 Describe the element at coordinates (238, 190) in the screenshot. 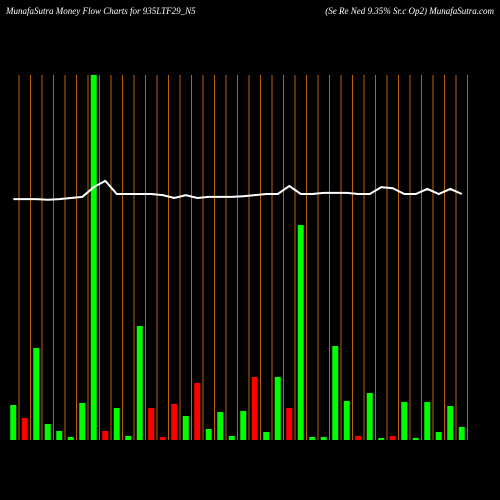

I see `flow-line` at that location.